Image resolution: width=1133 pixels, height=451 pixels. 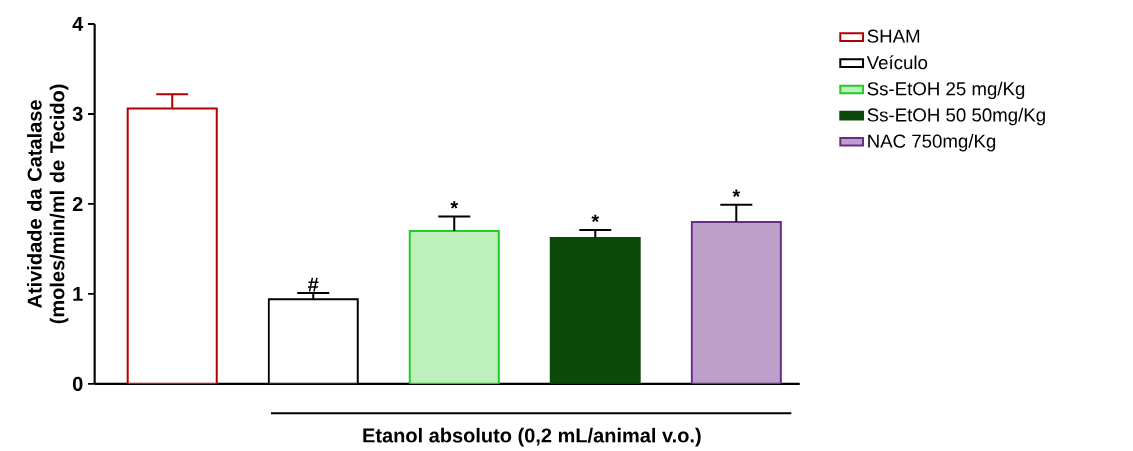 I want to click on y-tick-label: 2, so click(x=77, y=203).